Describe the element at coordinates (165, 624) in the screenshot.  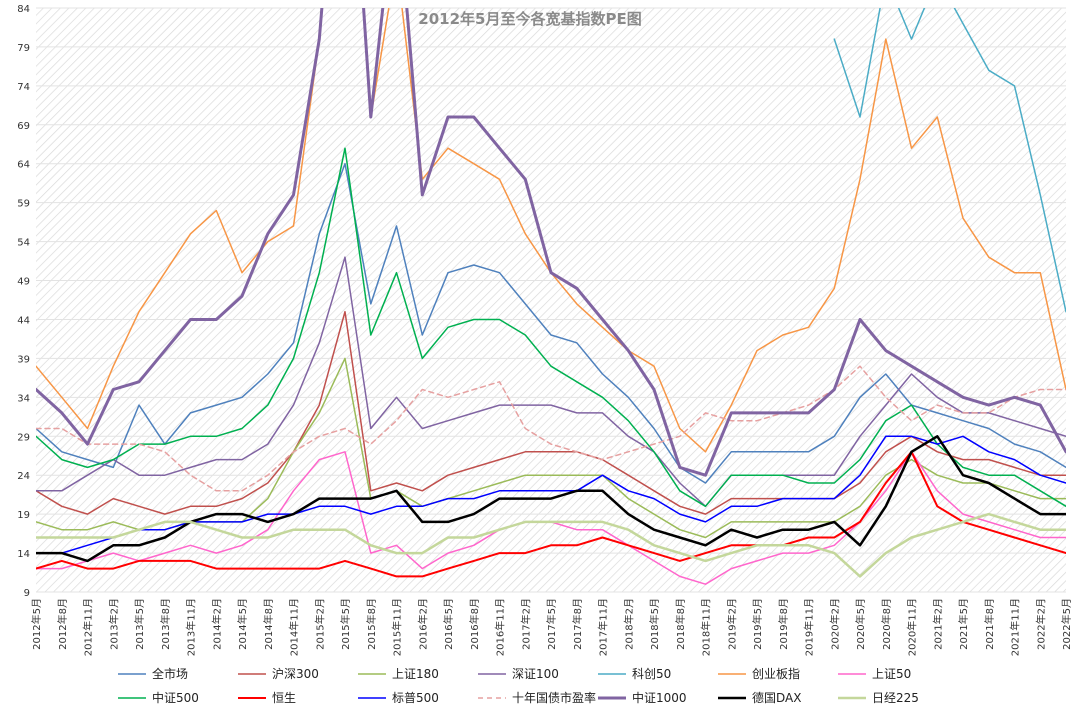
I see `x-tick-label: 2013年8月` at that location.